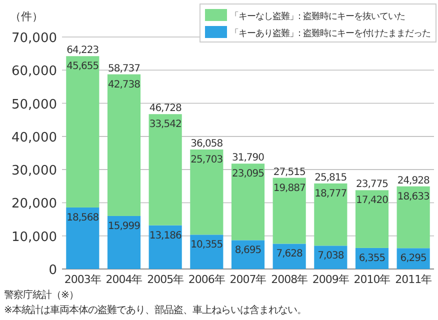 The image size is (438, 320). What do you see at coordinates (248, 279) in the screenshot?
I see `x-tick-label: 2007年` at bounding box center [248, 279].